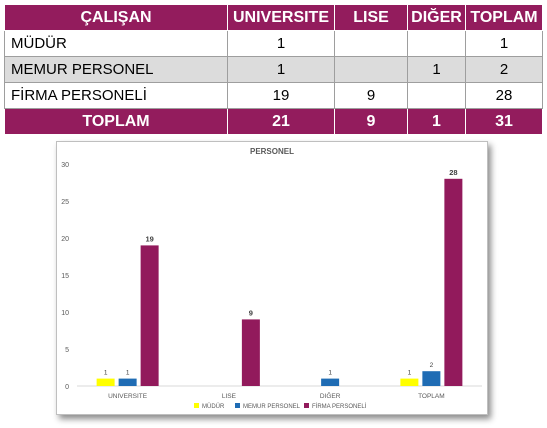  Describe the element at coordinates (251, 312) in the screenshot. I see `data-label: 9` at that location.